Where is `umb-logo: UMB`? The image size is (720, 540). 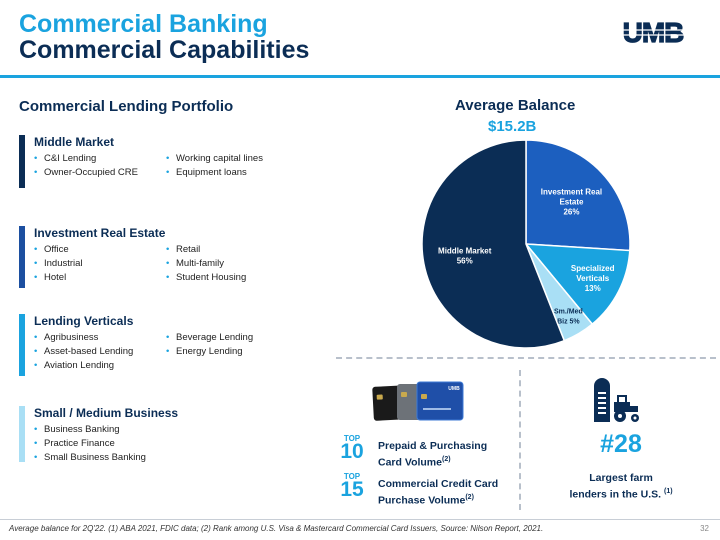 umb-logo: UMB is located at coordinates (653, 32).